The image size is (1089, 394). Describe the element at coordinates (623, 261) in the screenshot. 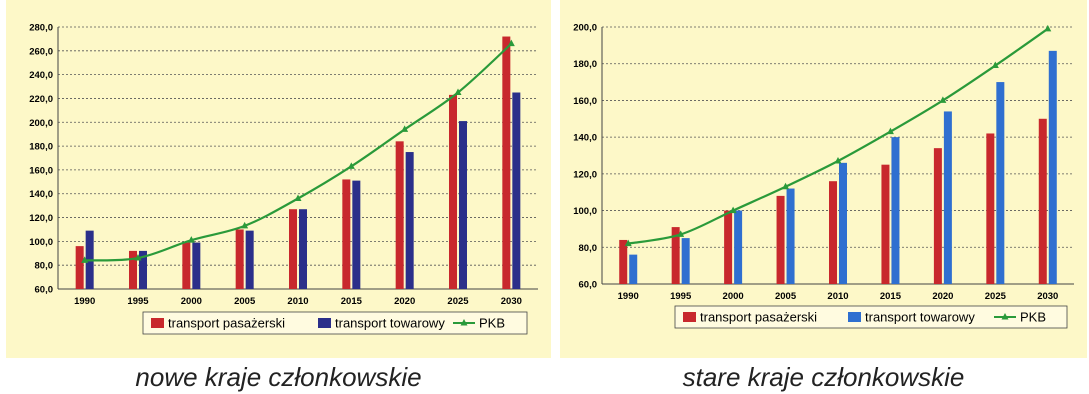

I see `bar-passenger-1990` at that location.